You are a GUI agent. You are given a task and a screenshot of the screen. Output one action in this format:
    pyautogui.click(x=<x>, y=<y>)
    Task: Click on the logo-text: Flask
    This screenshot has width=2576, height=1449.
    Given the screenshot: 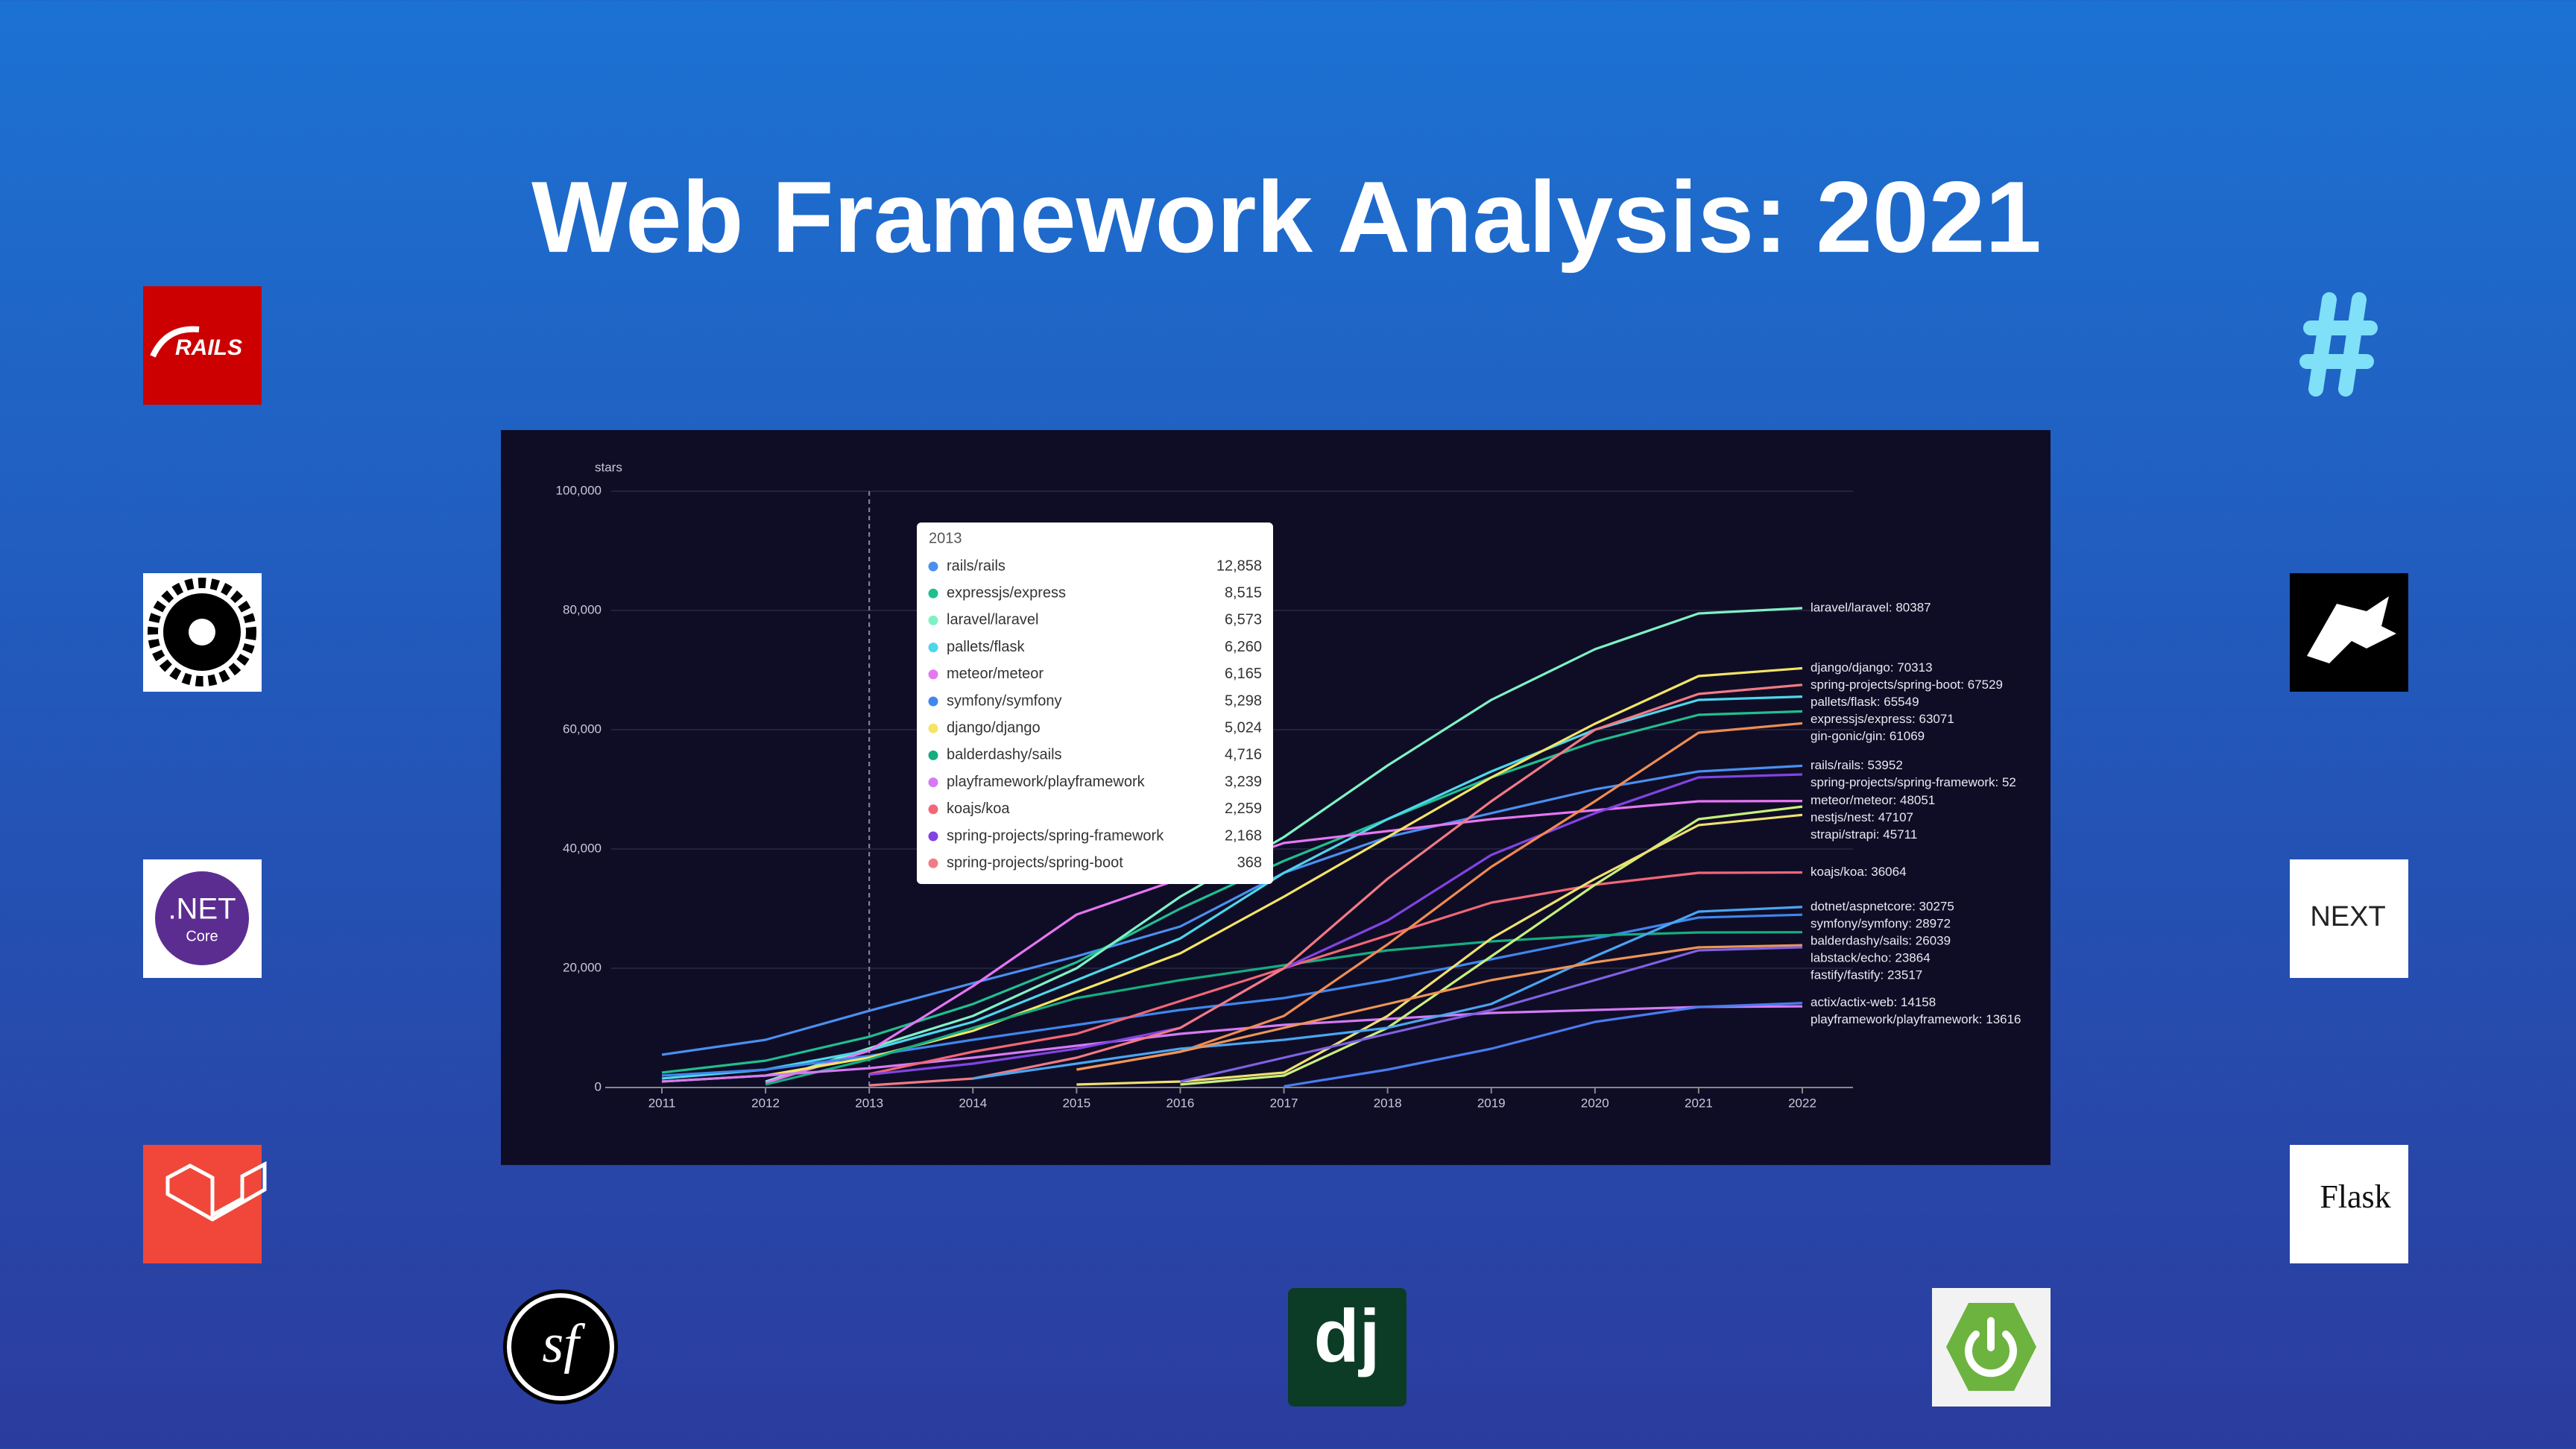 What is the action you would take?
    pyautogui.click(x=2355, y=1196)
    